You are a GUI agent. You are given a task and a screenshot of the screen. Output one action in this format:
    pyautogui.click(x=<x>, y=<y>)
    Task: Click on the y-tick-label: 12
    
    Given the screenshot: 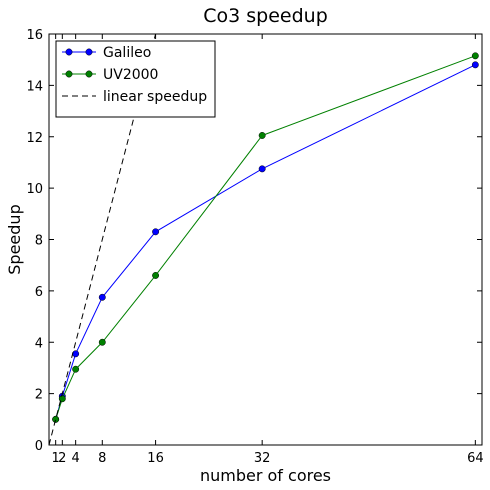 What is the action you would take?
    pyautogui.click(x=34, y=138)
    